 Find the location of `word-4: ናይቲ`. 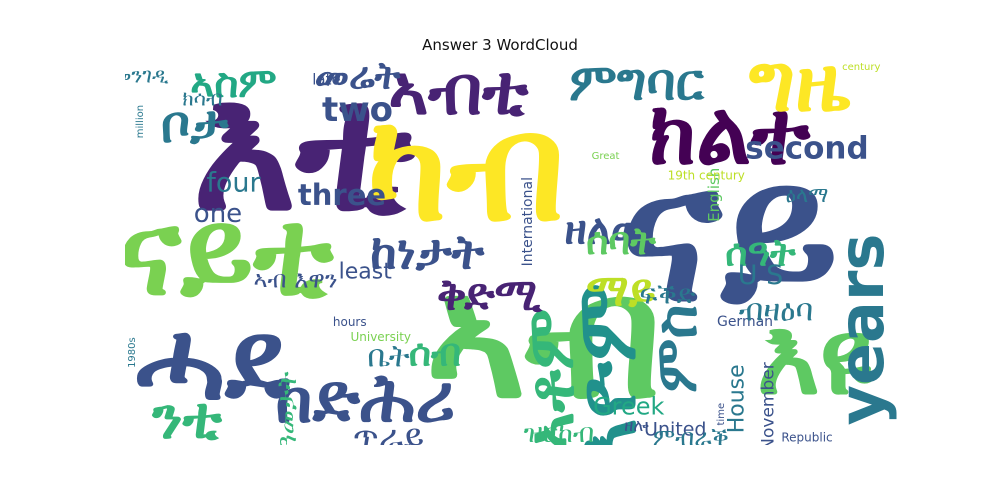

word-4: ናይቲ is located at coordinates (229, 253).